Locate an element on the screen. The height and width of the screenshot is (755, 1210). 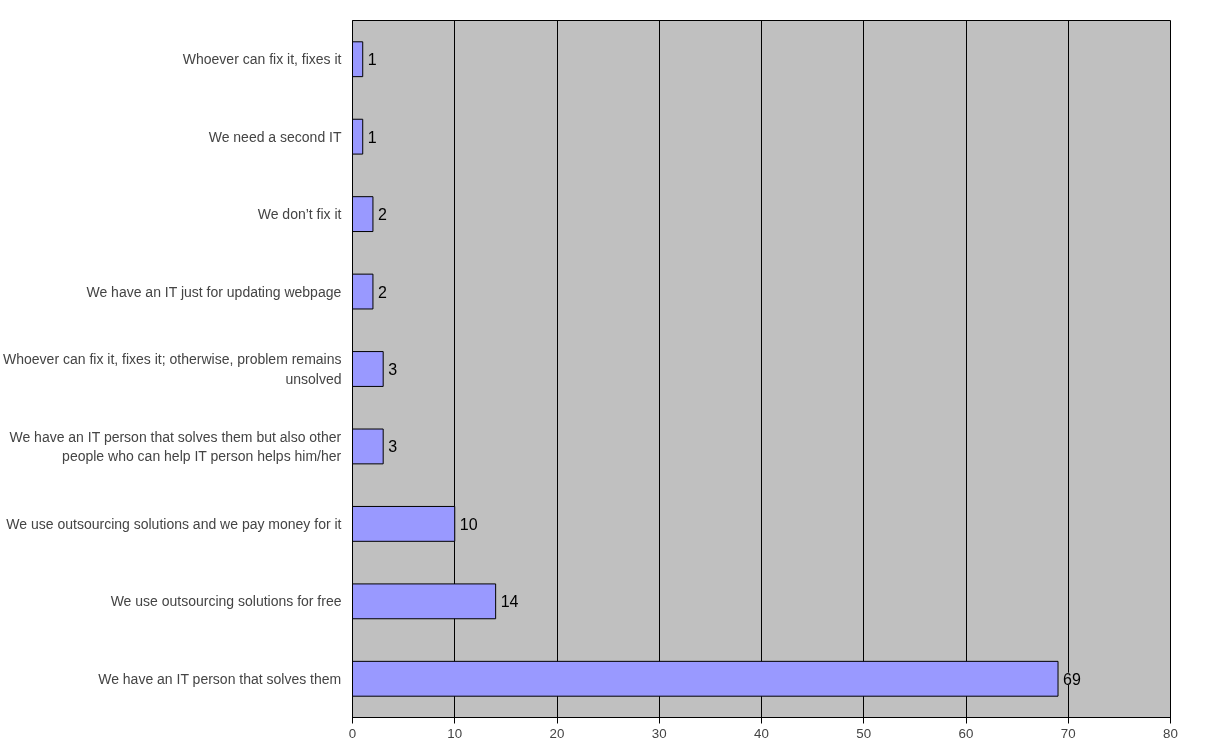
x-tick-label: 50 is located at coordinates (864, 733).